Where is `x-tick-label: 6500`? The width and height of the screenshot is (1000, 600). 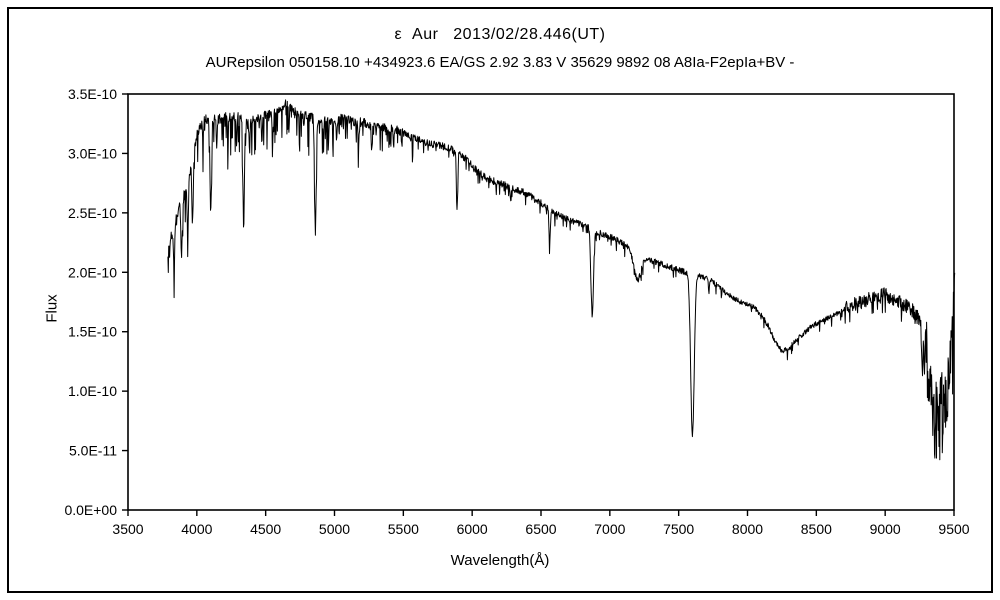 x-tick-label: 6500 is located at coordinates (540, 529).